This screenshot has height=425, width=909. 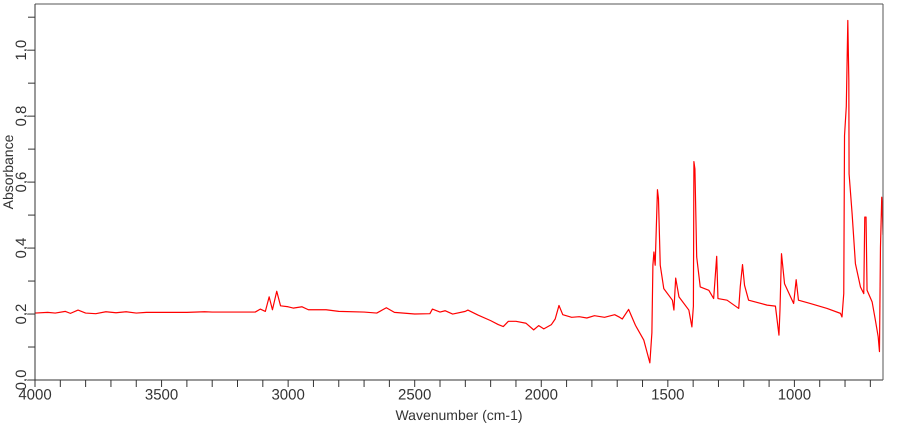 What do you see at coordinates (288, 395) in the screenshot?
I see `x-tick-label: 3000` at bounding box center [288, 395].